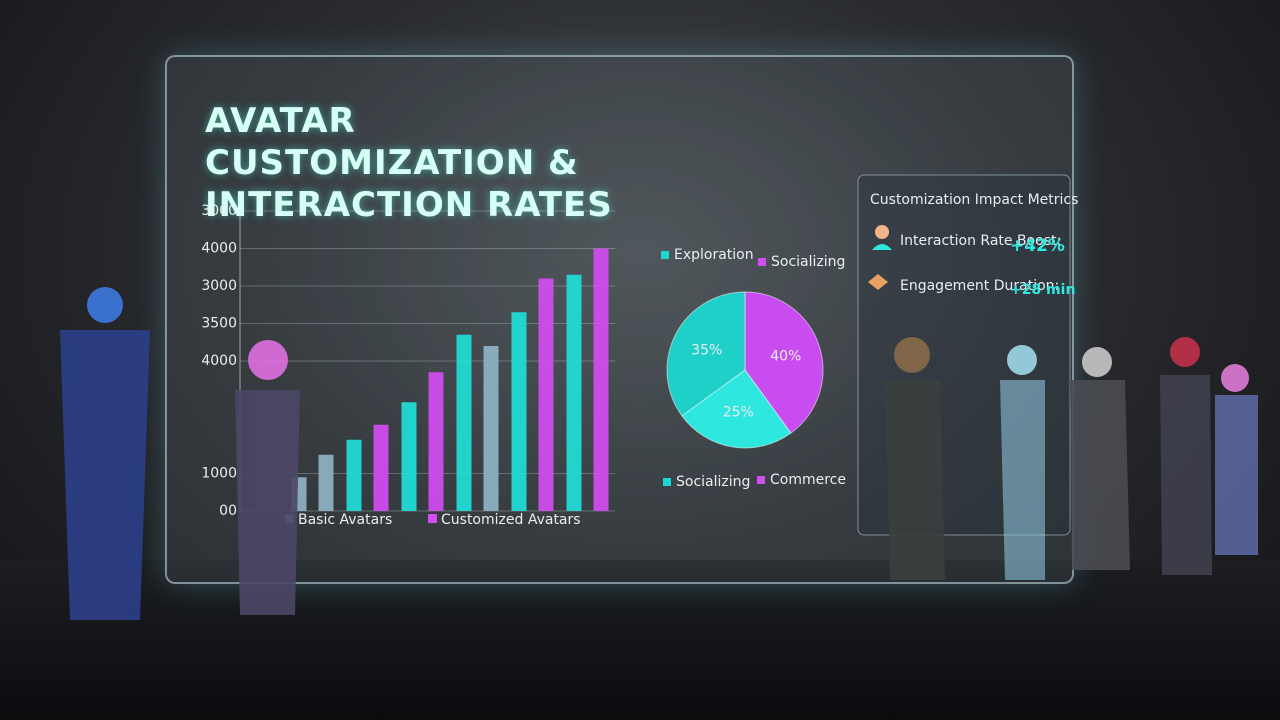 The height and width of the screenshot is (720, 1280). I want to click on metric-label: Interaction Rate Boost:, so click(980, 241).